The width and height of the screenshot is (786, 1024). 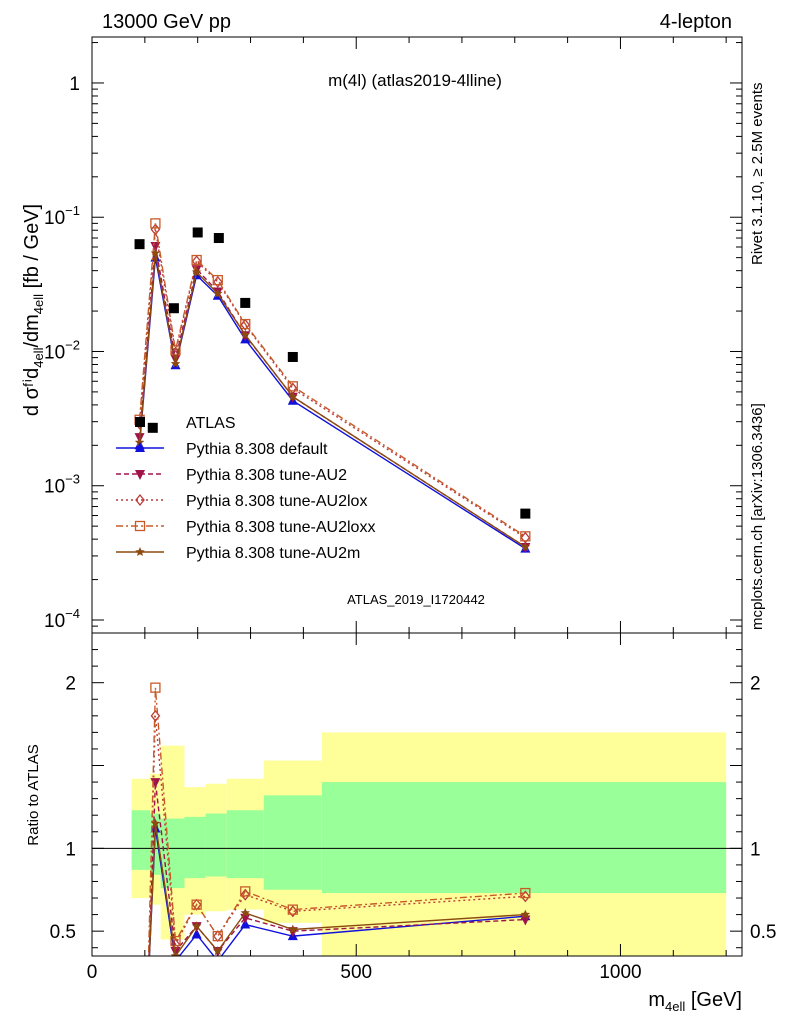 What do you see at coordinates (757, 516) in the screenshot?
I see `side-text-bottom: mcplots.cern.ch [arXiv:1306.3436]` at bounding box center [757, 516].